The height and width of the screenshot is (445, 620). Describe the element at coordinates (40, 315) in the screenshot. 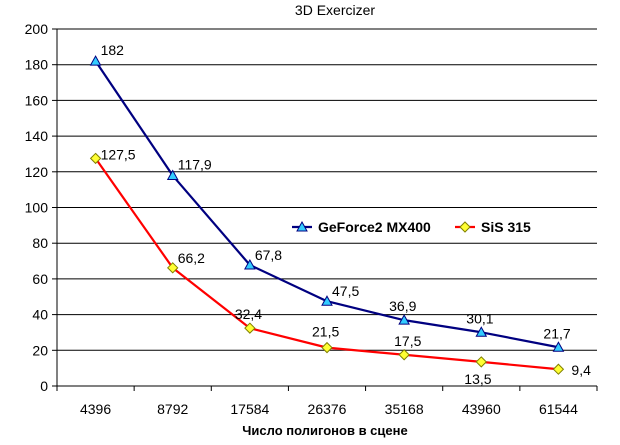

I see `y-tick-label: 40` at that location.